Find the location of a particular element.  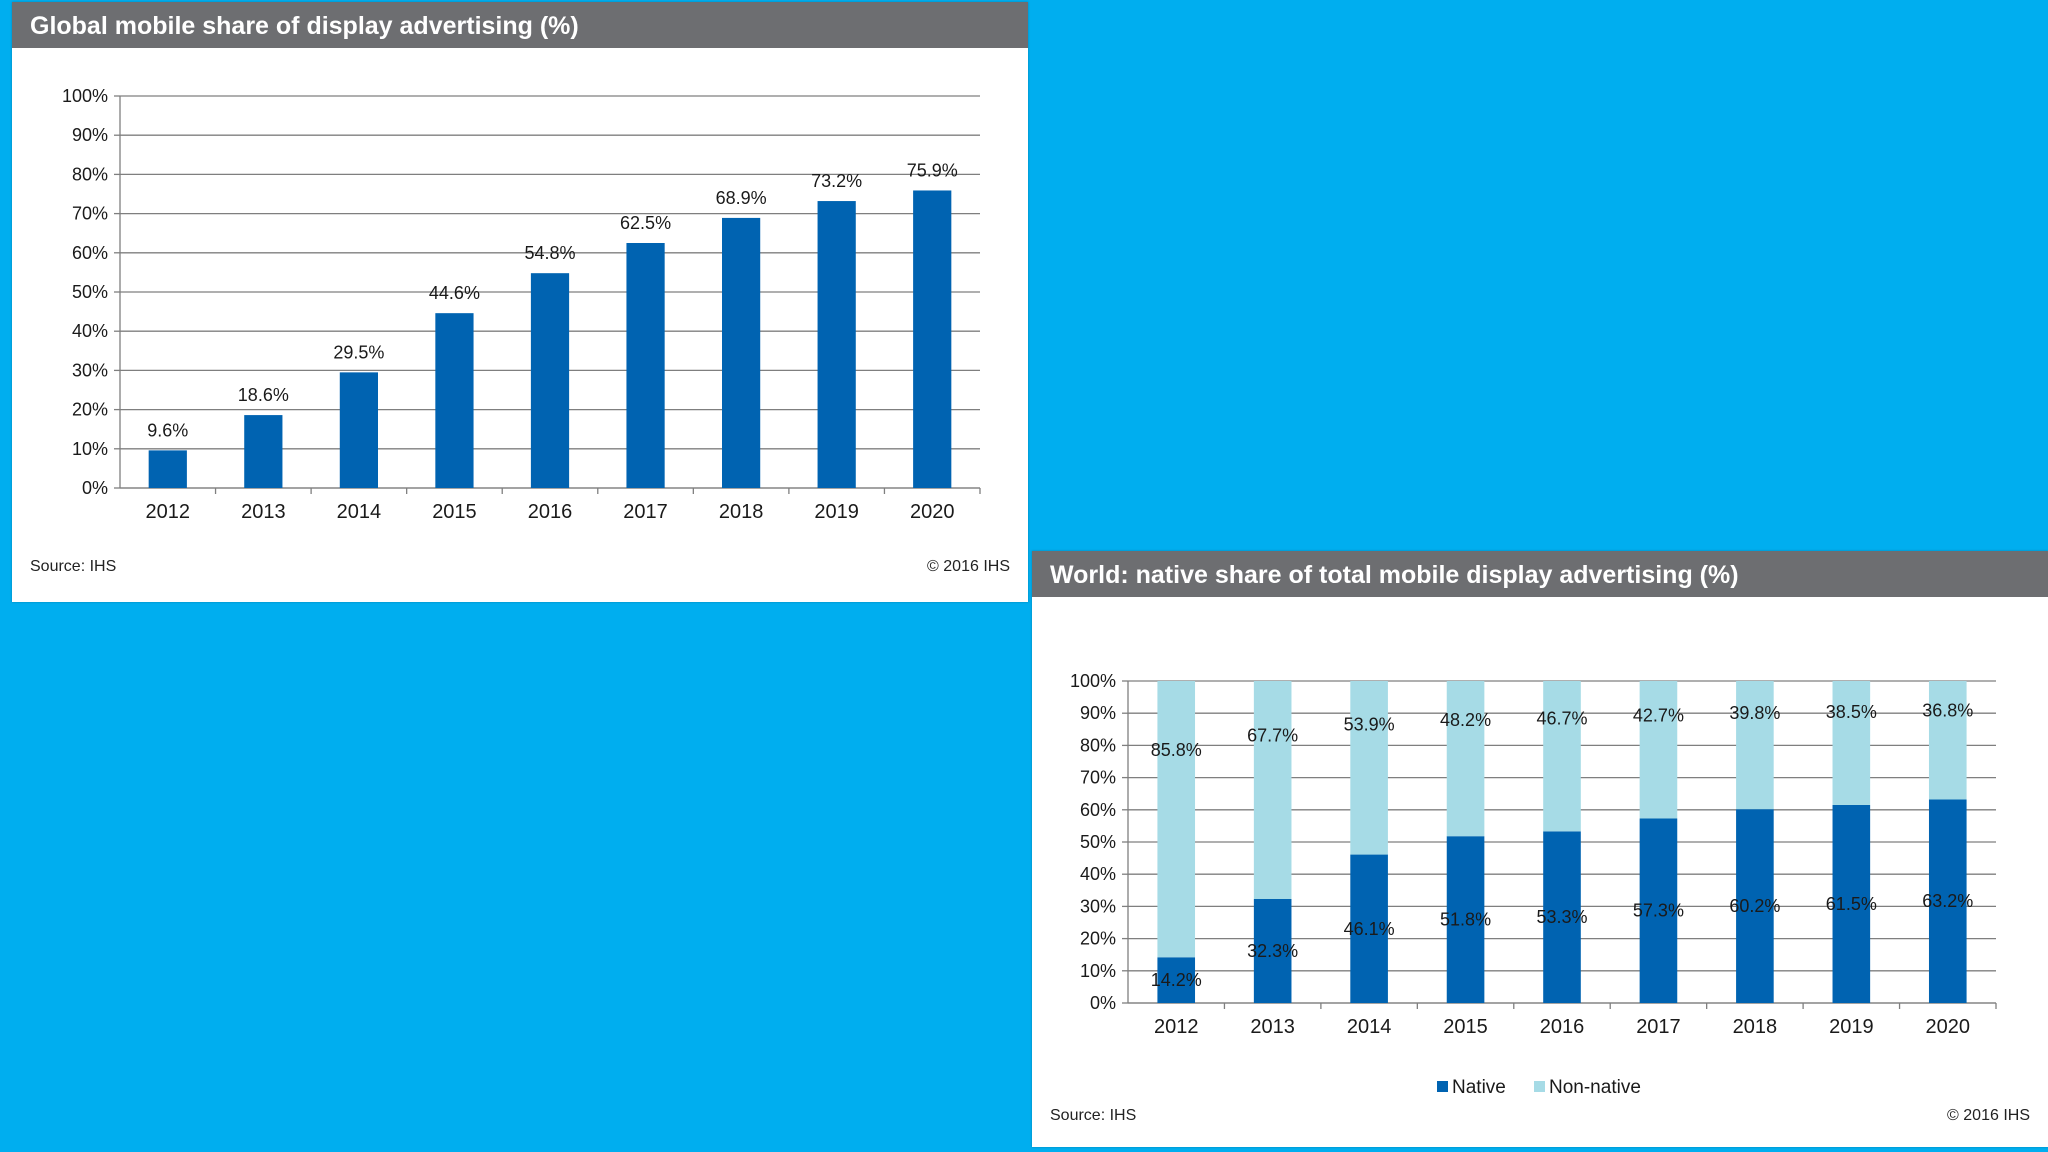

data-label-native: 14.2% is located at coordinates (1176, 980).